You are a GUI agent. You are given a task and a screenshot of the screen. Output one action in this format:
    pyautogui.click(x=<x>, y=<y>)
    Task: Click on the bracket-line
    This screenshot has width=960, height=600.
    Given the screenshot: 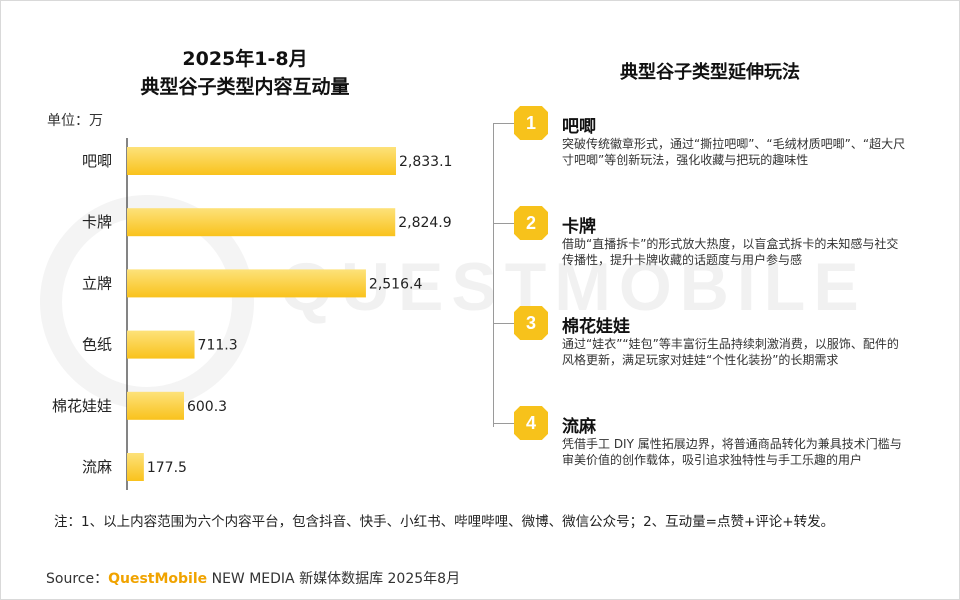 What is the action you would take?
    pyautogui.click(x=493, y=275)
    